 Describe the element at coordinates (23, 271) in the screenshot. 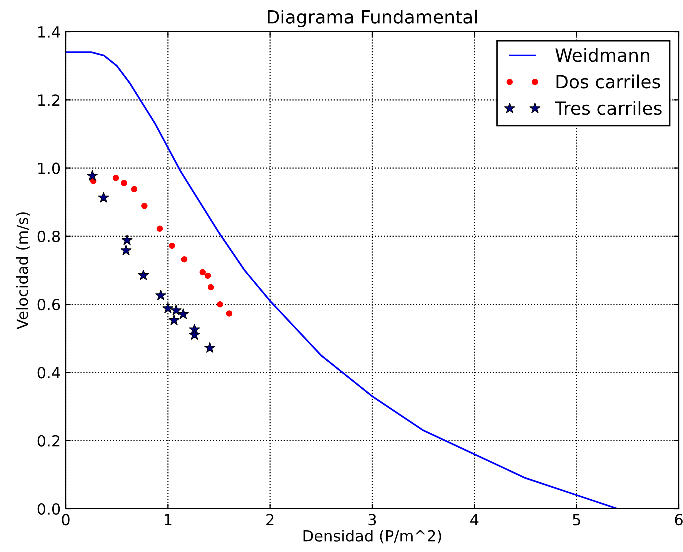

I see `y-axis-title: Velocidad (m/s)` at that location.